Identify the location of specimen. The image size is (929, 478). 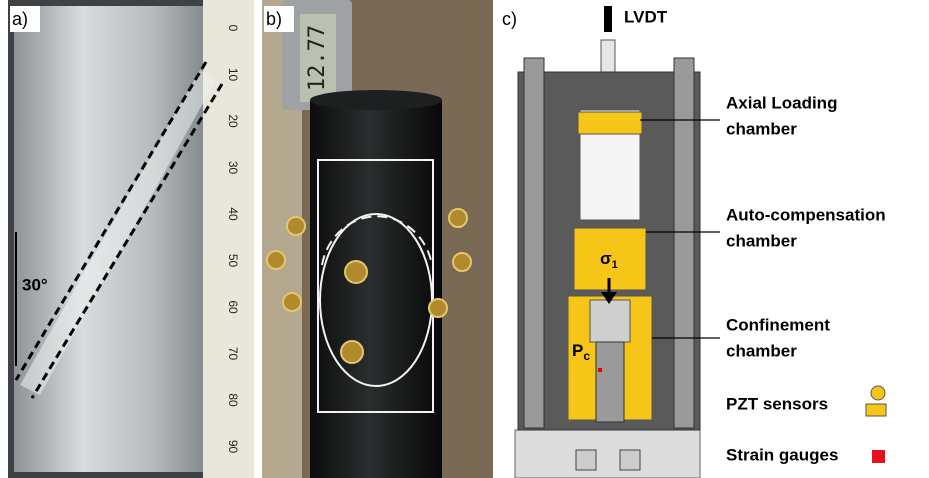
(610, 382).